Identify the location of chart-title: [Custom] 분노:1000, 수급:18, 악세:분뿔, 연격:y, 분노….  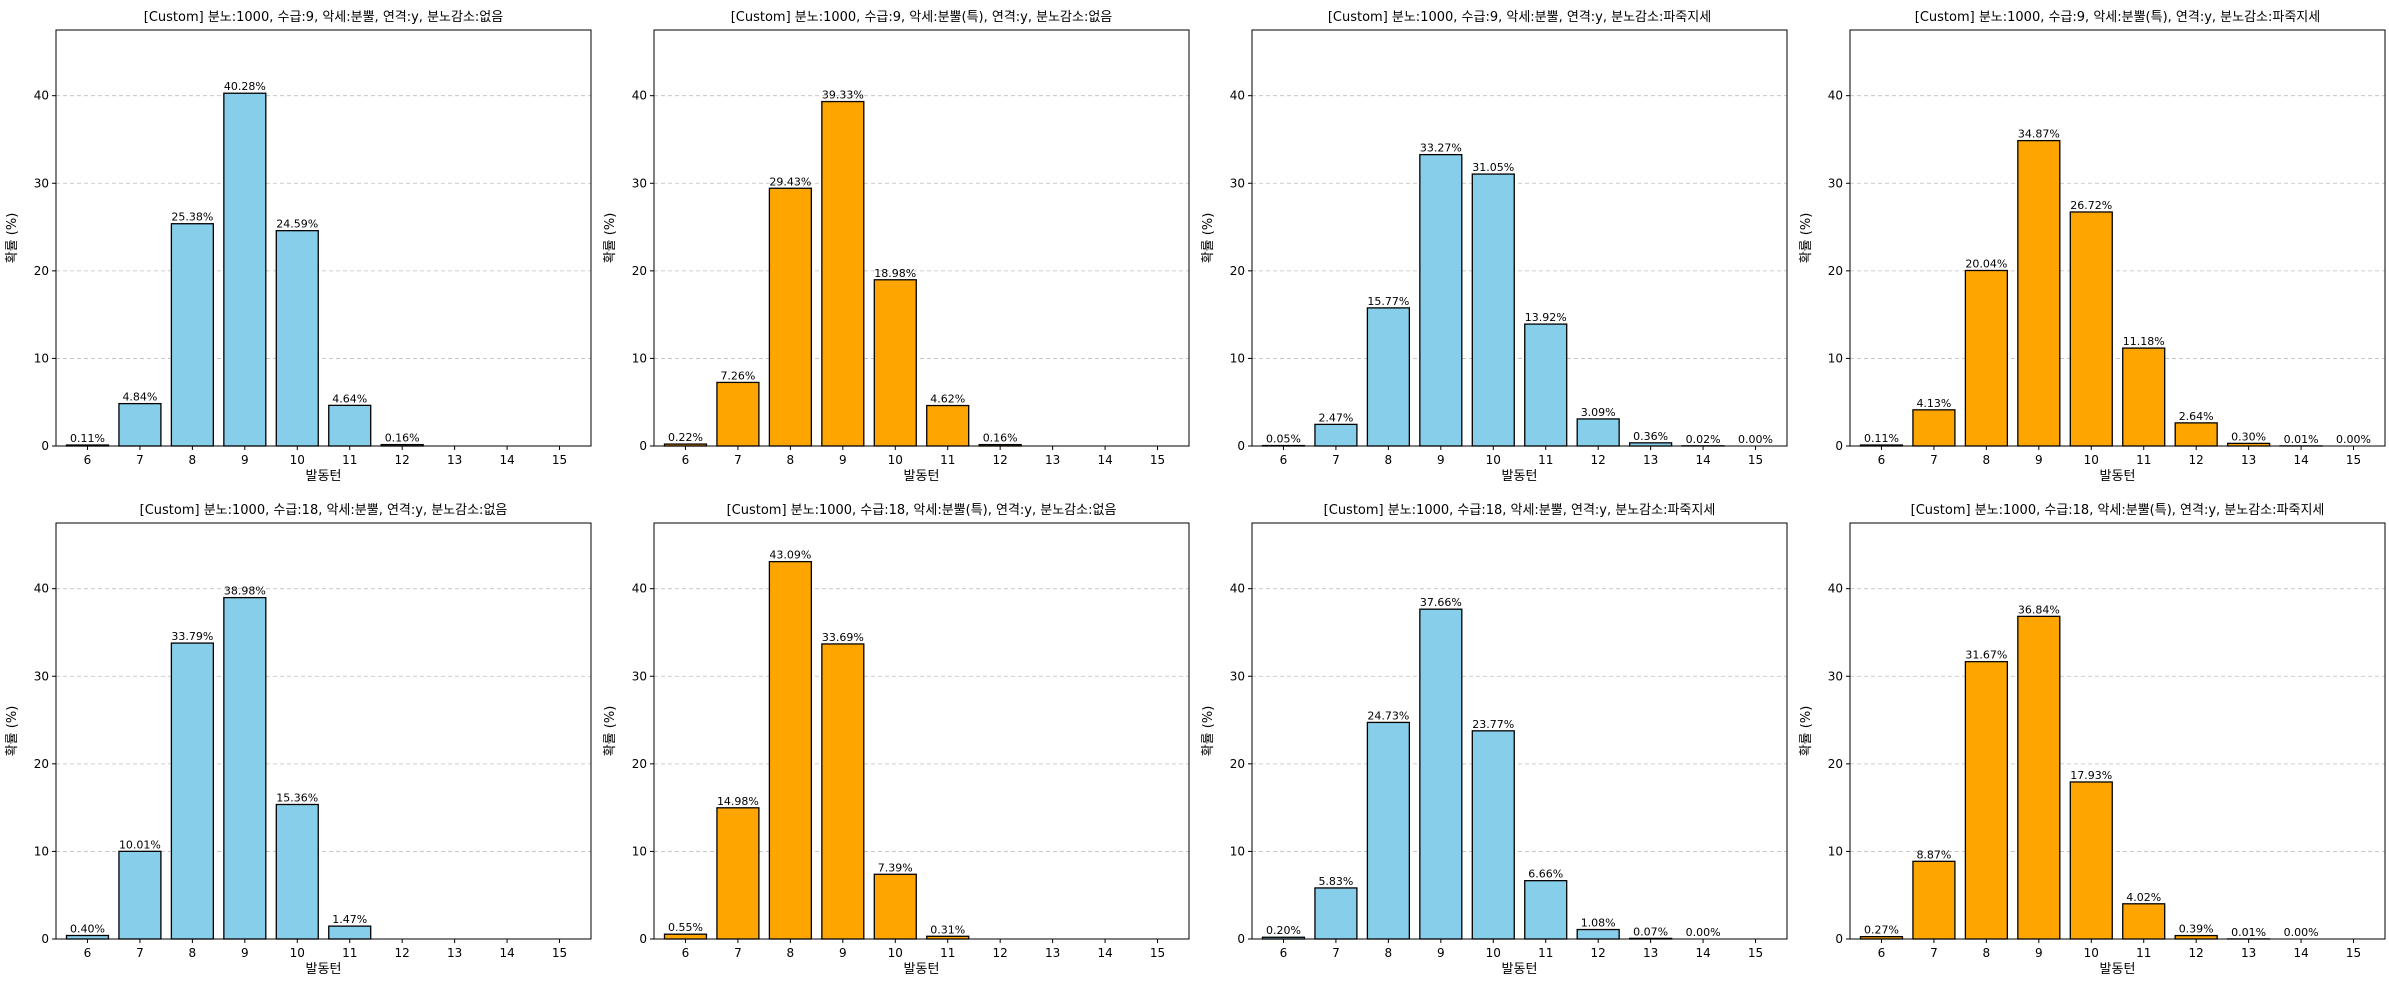
(324, 510).